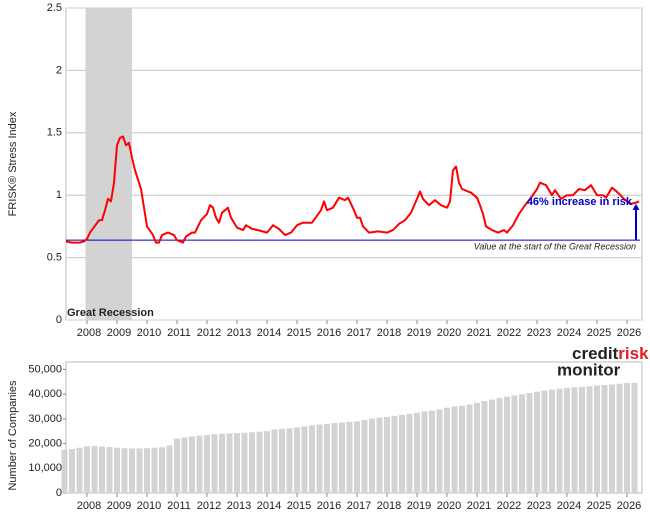 The height and width of the screenshot is (520, 650). Describe the element at coordinates (633, 353) in the screenshot. I see `logo-risk: risk` at that location.